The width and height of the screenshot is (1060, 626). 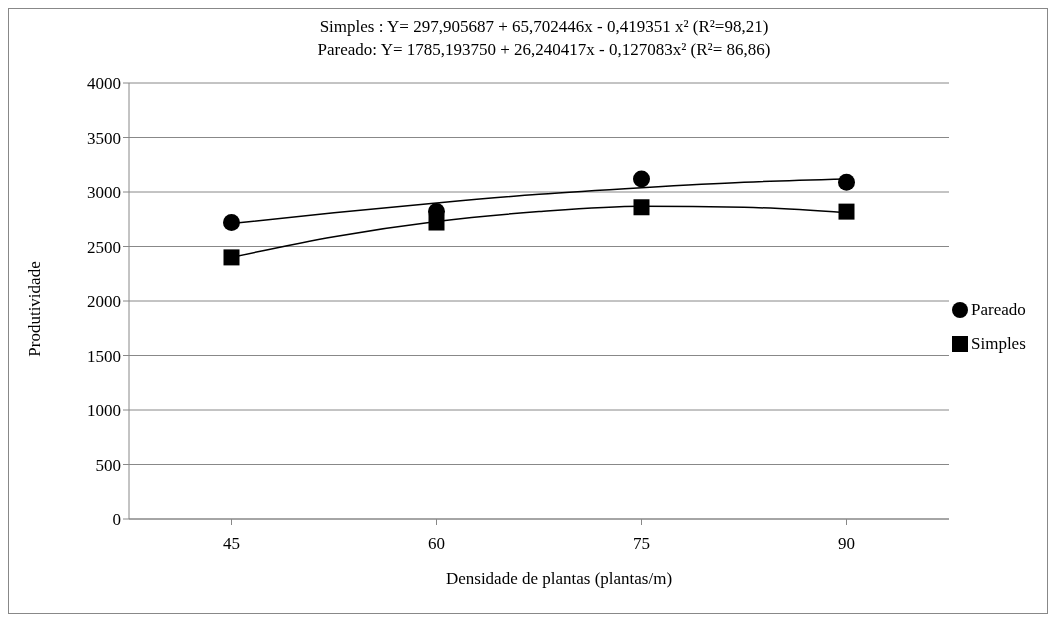 What do you see at coordinates (998, 344) in the screenshot?
I see `legend-label: Simples` at bounding box center [998, 344].